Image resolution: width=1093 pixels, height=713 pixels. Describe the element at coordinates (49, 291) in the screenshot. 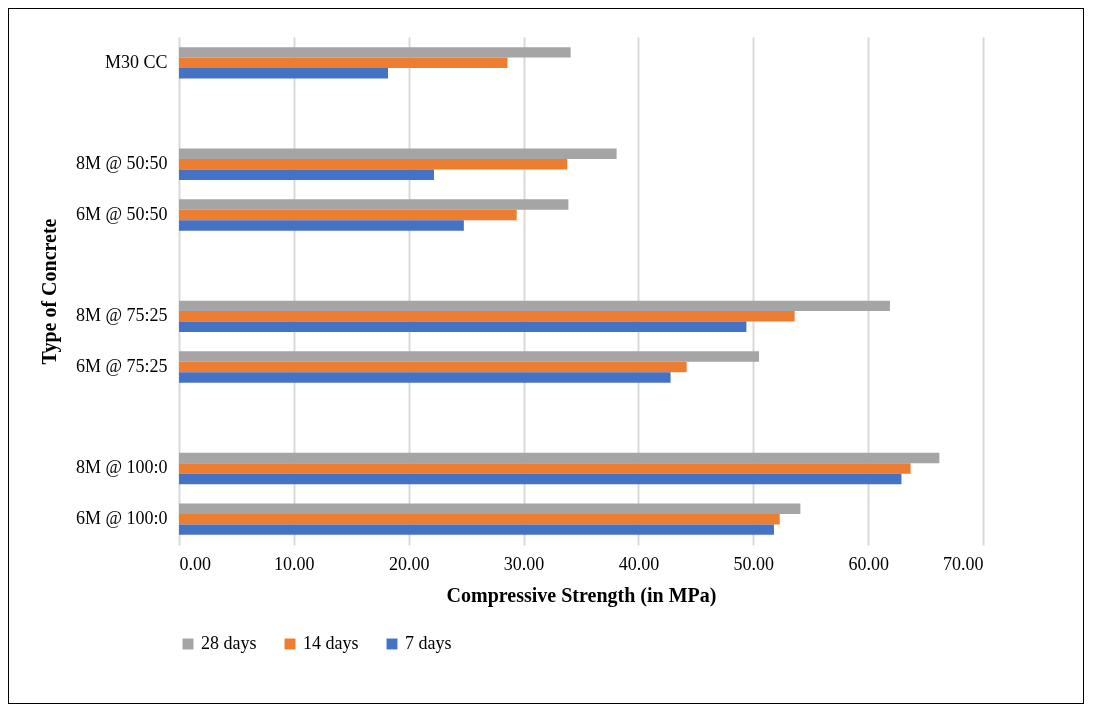

I see `y-axis-title: Type of Concrete` at that location.